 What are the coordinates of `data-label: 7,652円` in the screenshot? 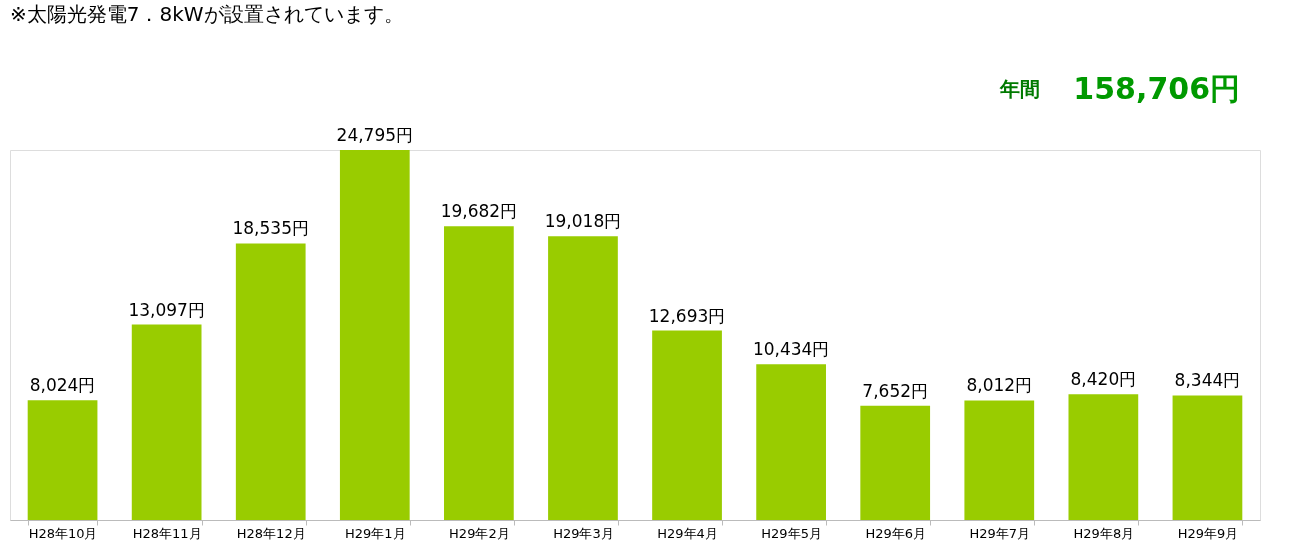 It's located at (895, 390).